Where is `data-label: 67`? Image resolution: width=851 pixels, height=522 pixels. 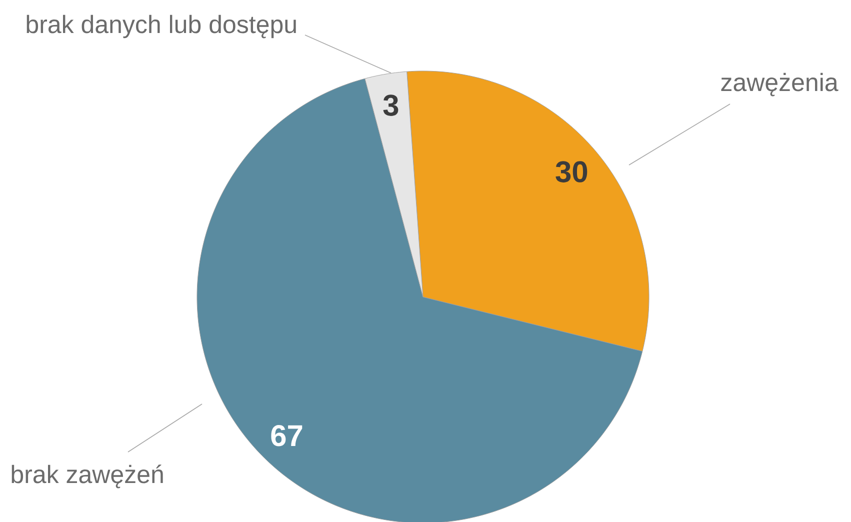 data-label: 67 is located at coordinates (286, 435).